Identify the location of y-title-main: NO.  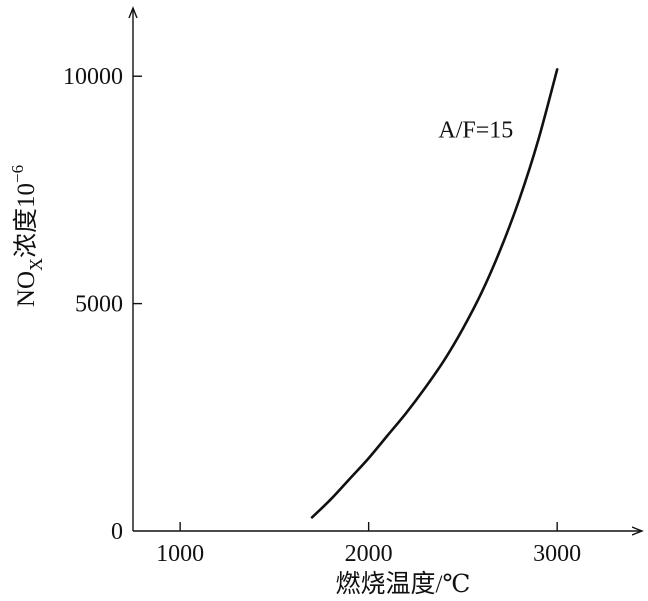
(26, 289).